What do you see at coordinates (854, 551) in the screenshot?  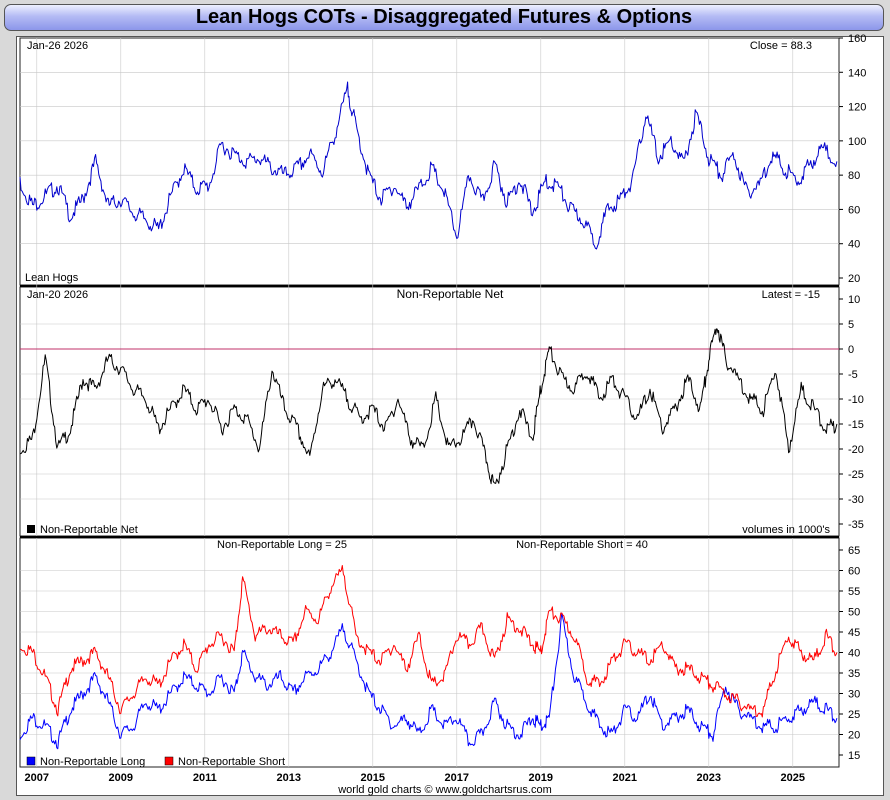 I see `long_short-ytick-label: 65` at bounding box center [854, 551].